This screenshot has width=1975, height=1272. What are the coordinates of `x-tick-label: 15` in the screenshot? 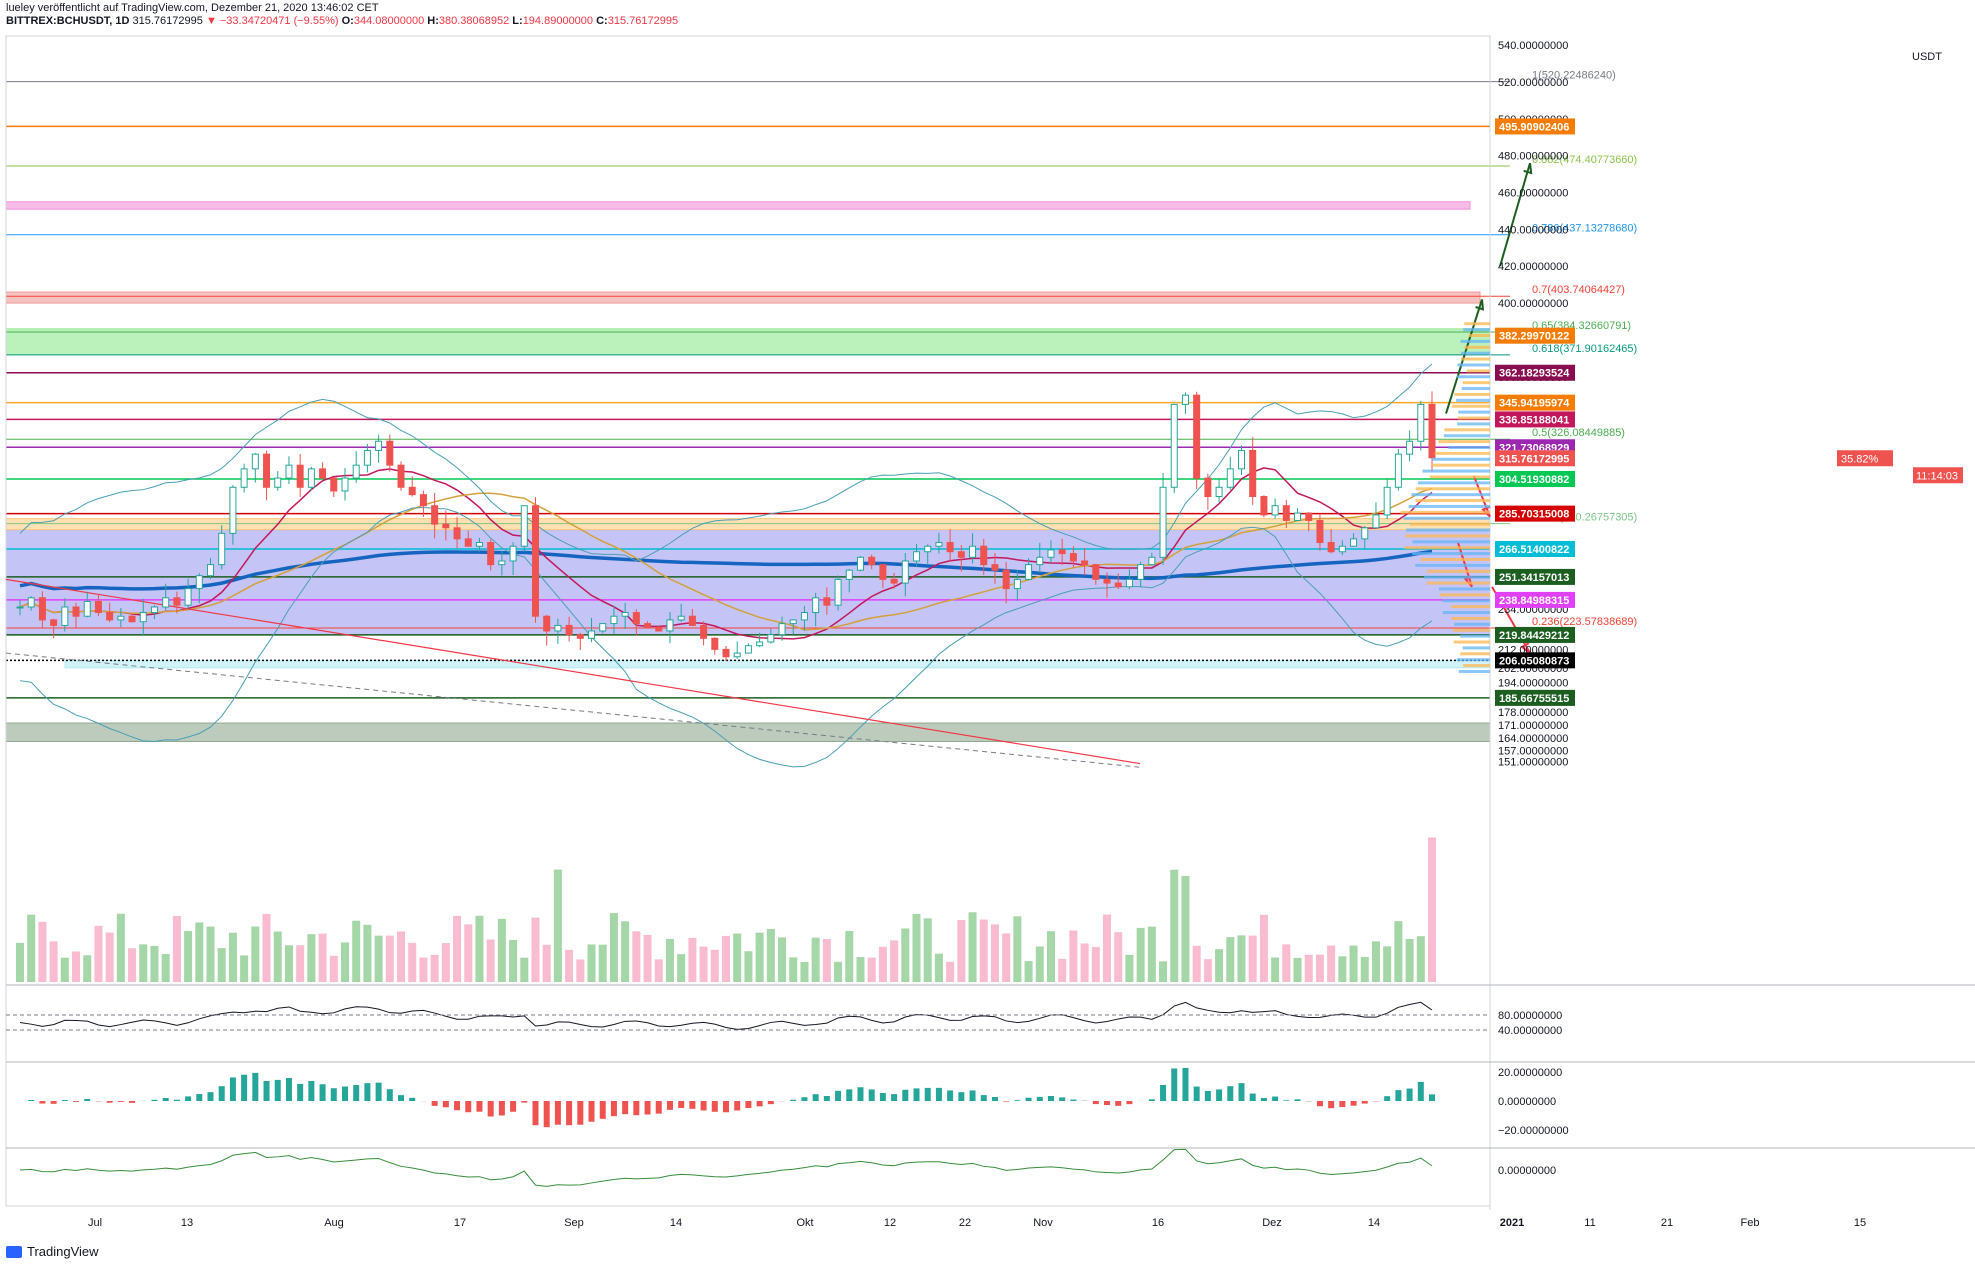 It's located at (1860, 1223).